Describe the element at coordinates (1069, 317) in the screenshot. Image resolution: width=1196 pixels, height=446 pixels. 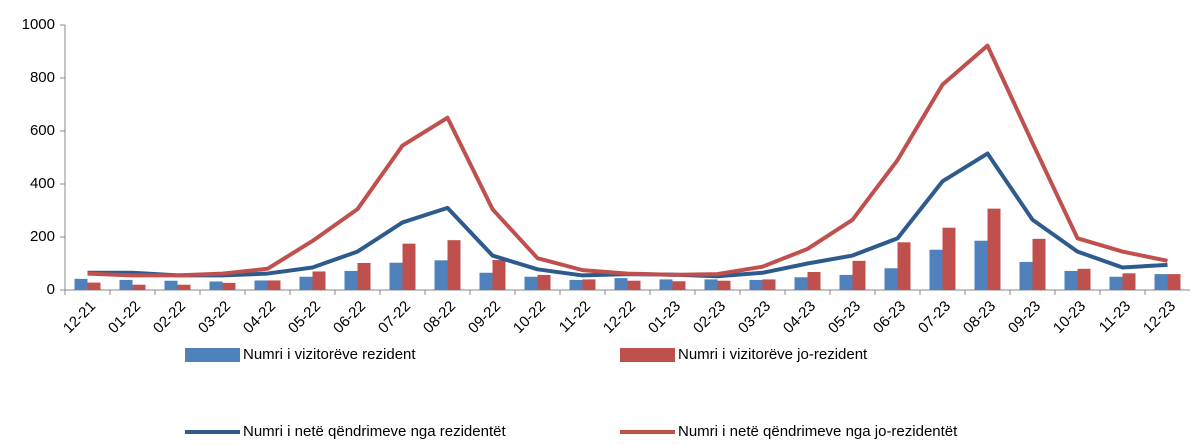
I see `x-tick-label: 10-23` at that location.